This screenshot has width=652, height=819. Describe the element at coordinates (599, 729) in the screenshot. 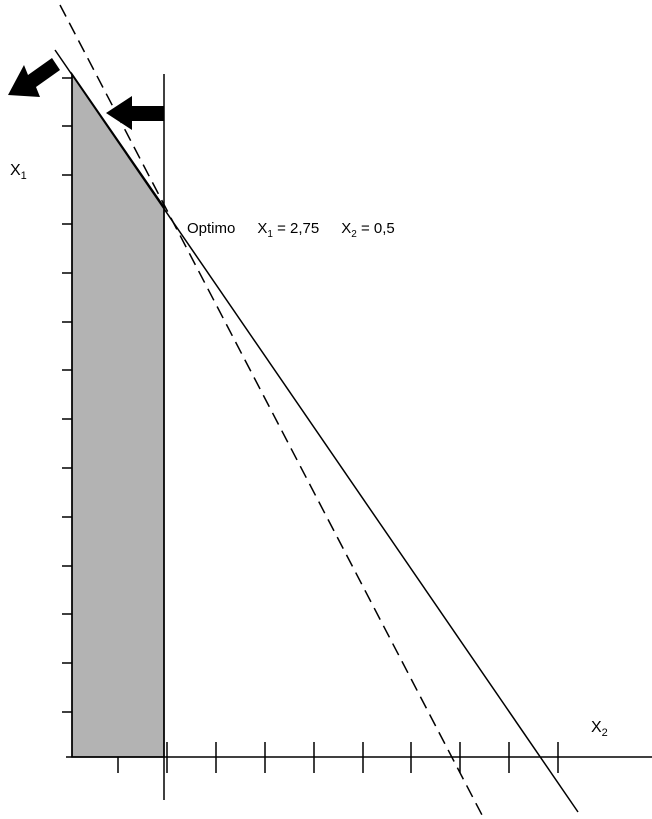

I see `x-axis-label: X2` at that location.